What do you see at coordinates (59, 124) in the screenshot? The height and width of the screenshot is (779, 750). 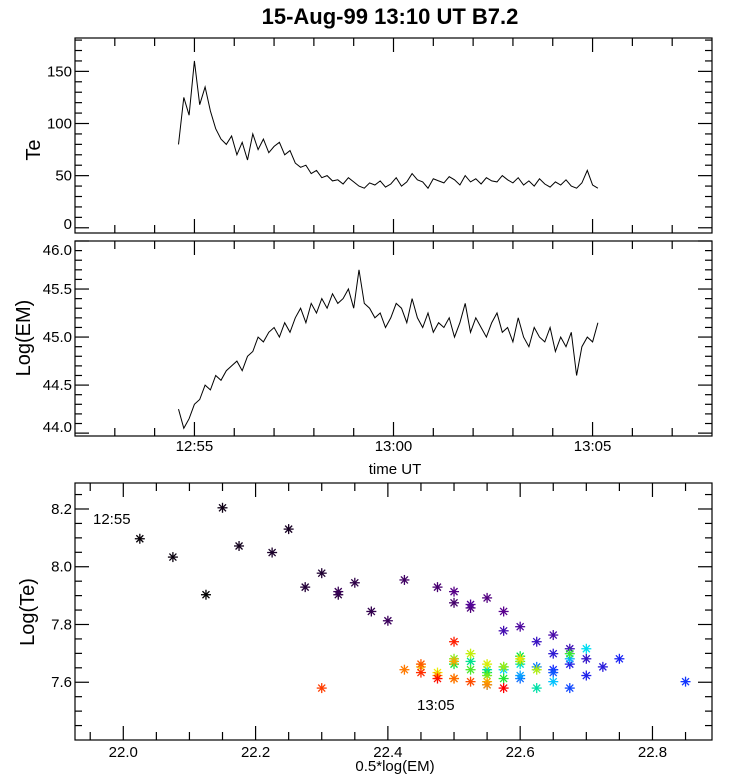 I see `y-tick-label: 100` at bounding box center [59, 124].